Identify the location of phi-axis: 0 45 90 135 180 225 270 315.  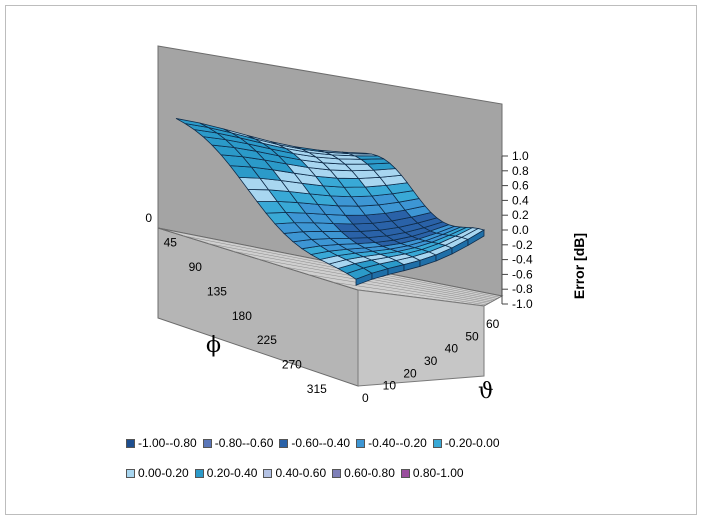
(236, 303).